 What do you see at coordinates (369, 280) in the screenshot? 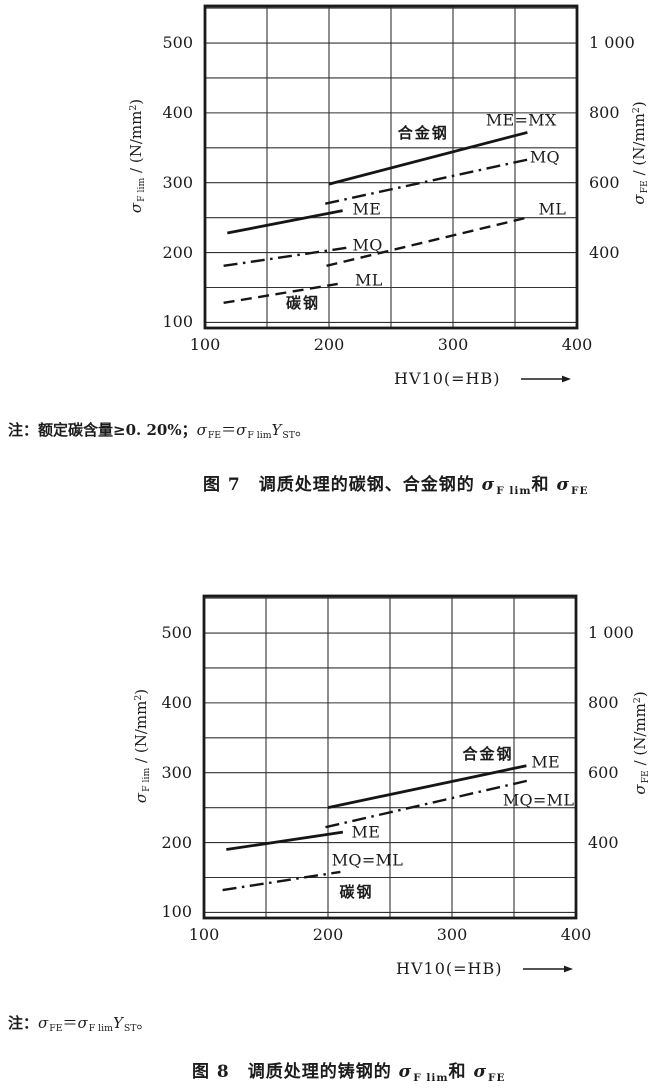
I see `curve-label-carbon-steel-ml: ML` at bounding box center [369, 280].